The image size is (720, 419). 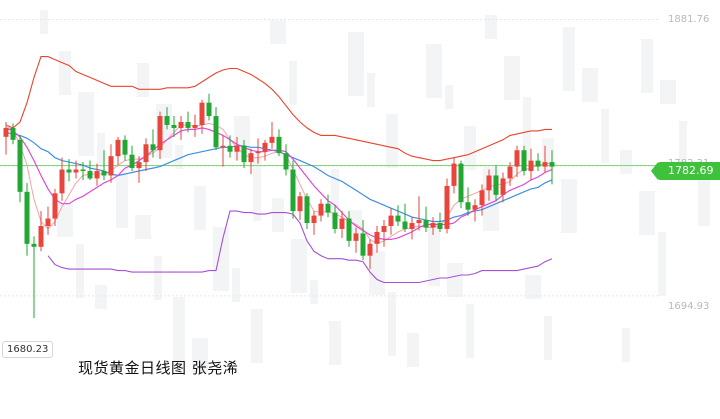 What do you see at coordinates (685, 171) in the screenshot?
I see `last-price-tag: 1782.69` at bounding box center [685, 171].